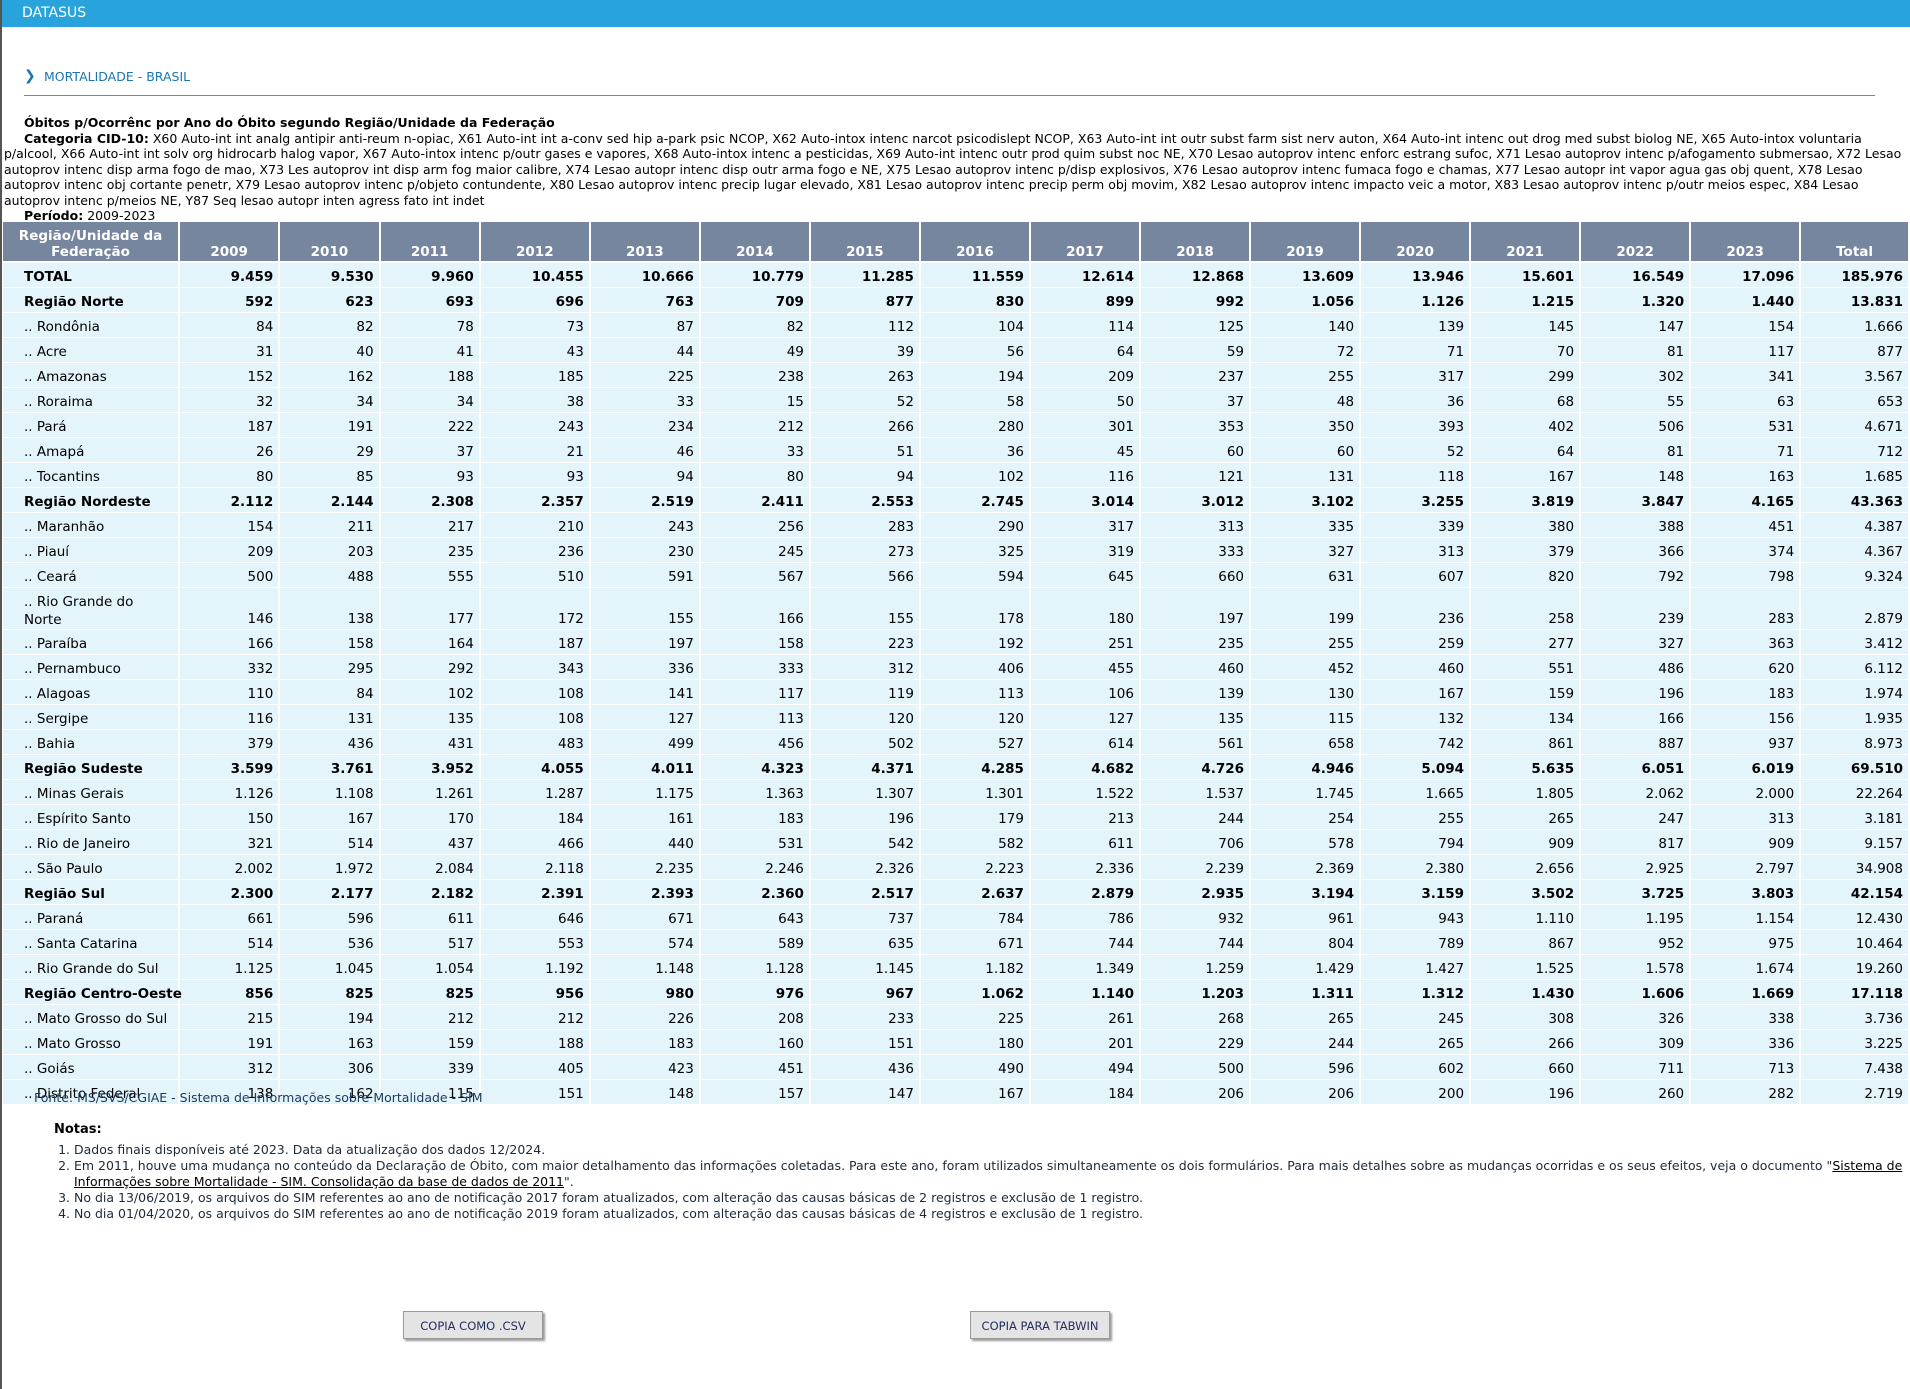 Image resolution: width=1910 pixels, height=1389 pixels. I want to click on cell-value: 3.847, so click(1636, 500).